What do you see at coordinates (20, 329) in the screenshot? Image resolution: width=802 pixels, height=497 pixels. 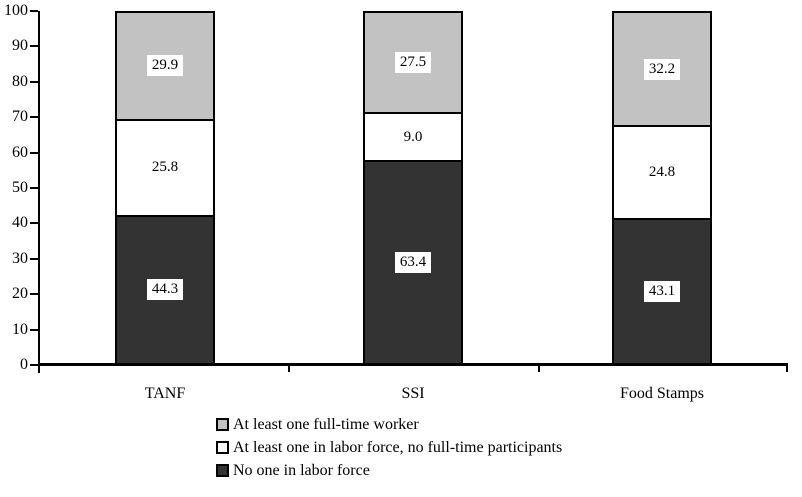 I see `y-tick-label: 10` at bounding box center [20, 329].